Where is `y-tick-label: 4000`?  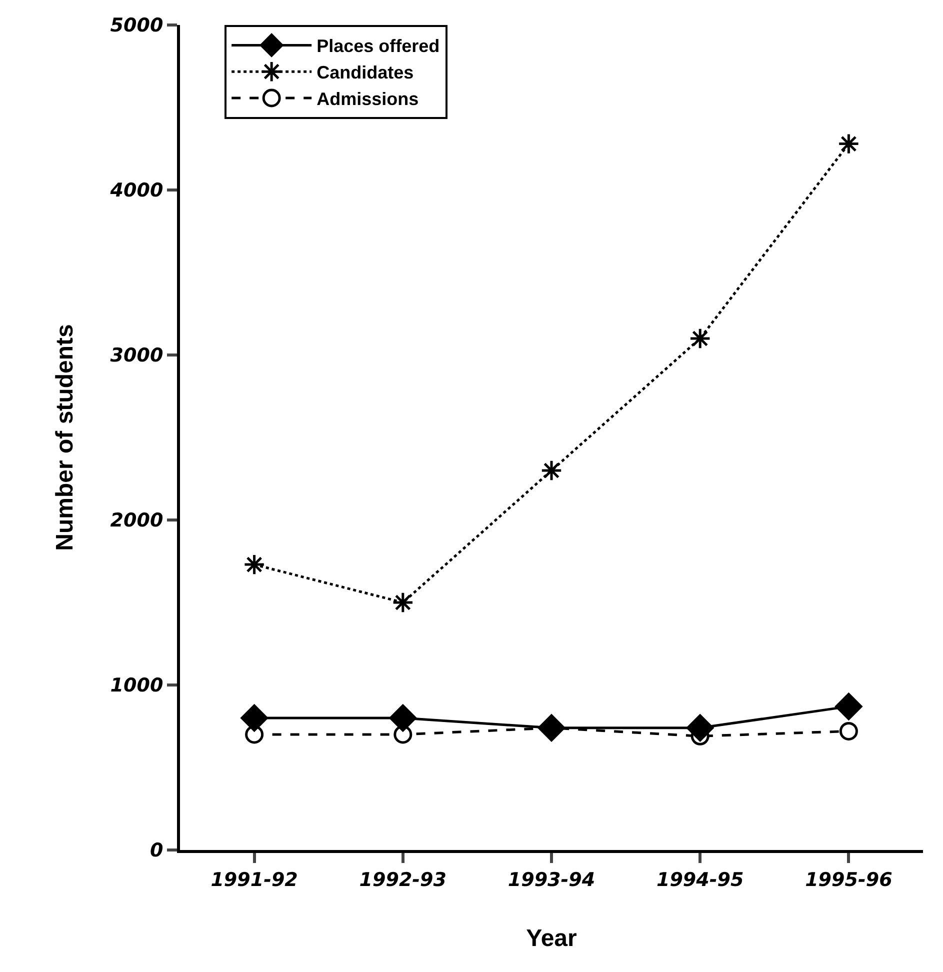 y-tick-label: 4000 is located at coordinates (136, 191).